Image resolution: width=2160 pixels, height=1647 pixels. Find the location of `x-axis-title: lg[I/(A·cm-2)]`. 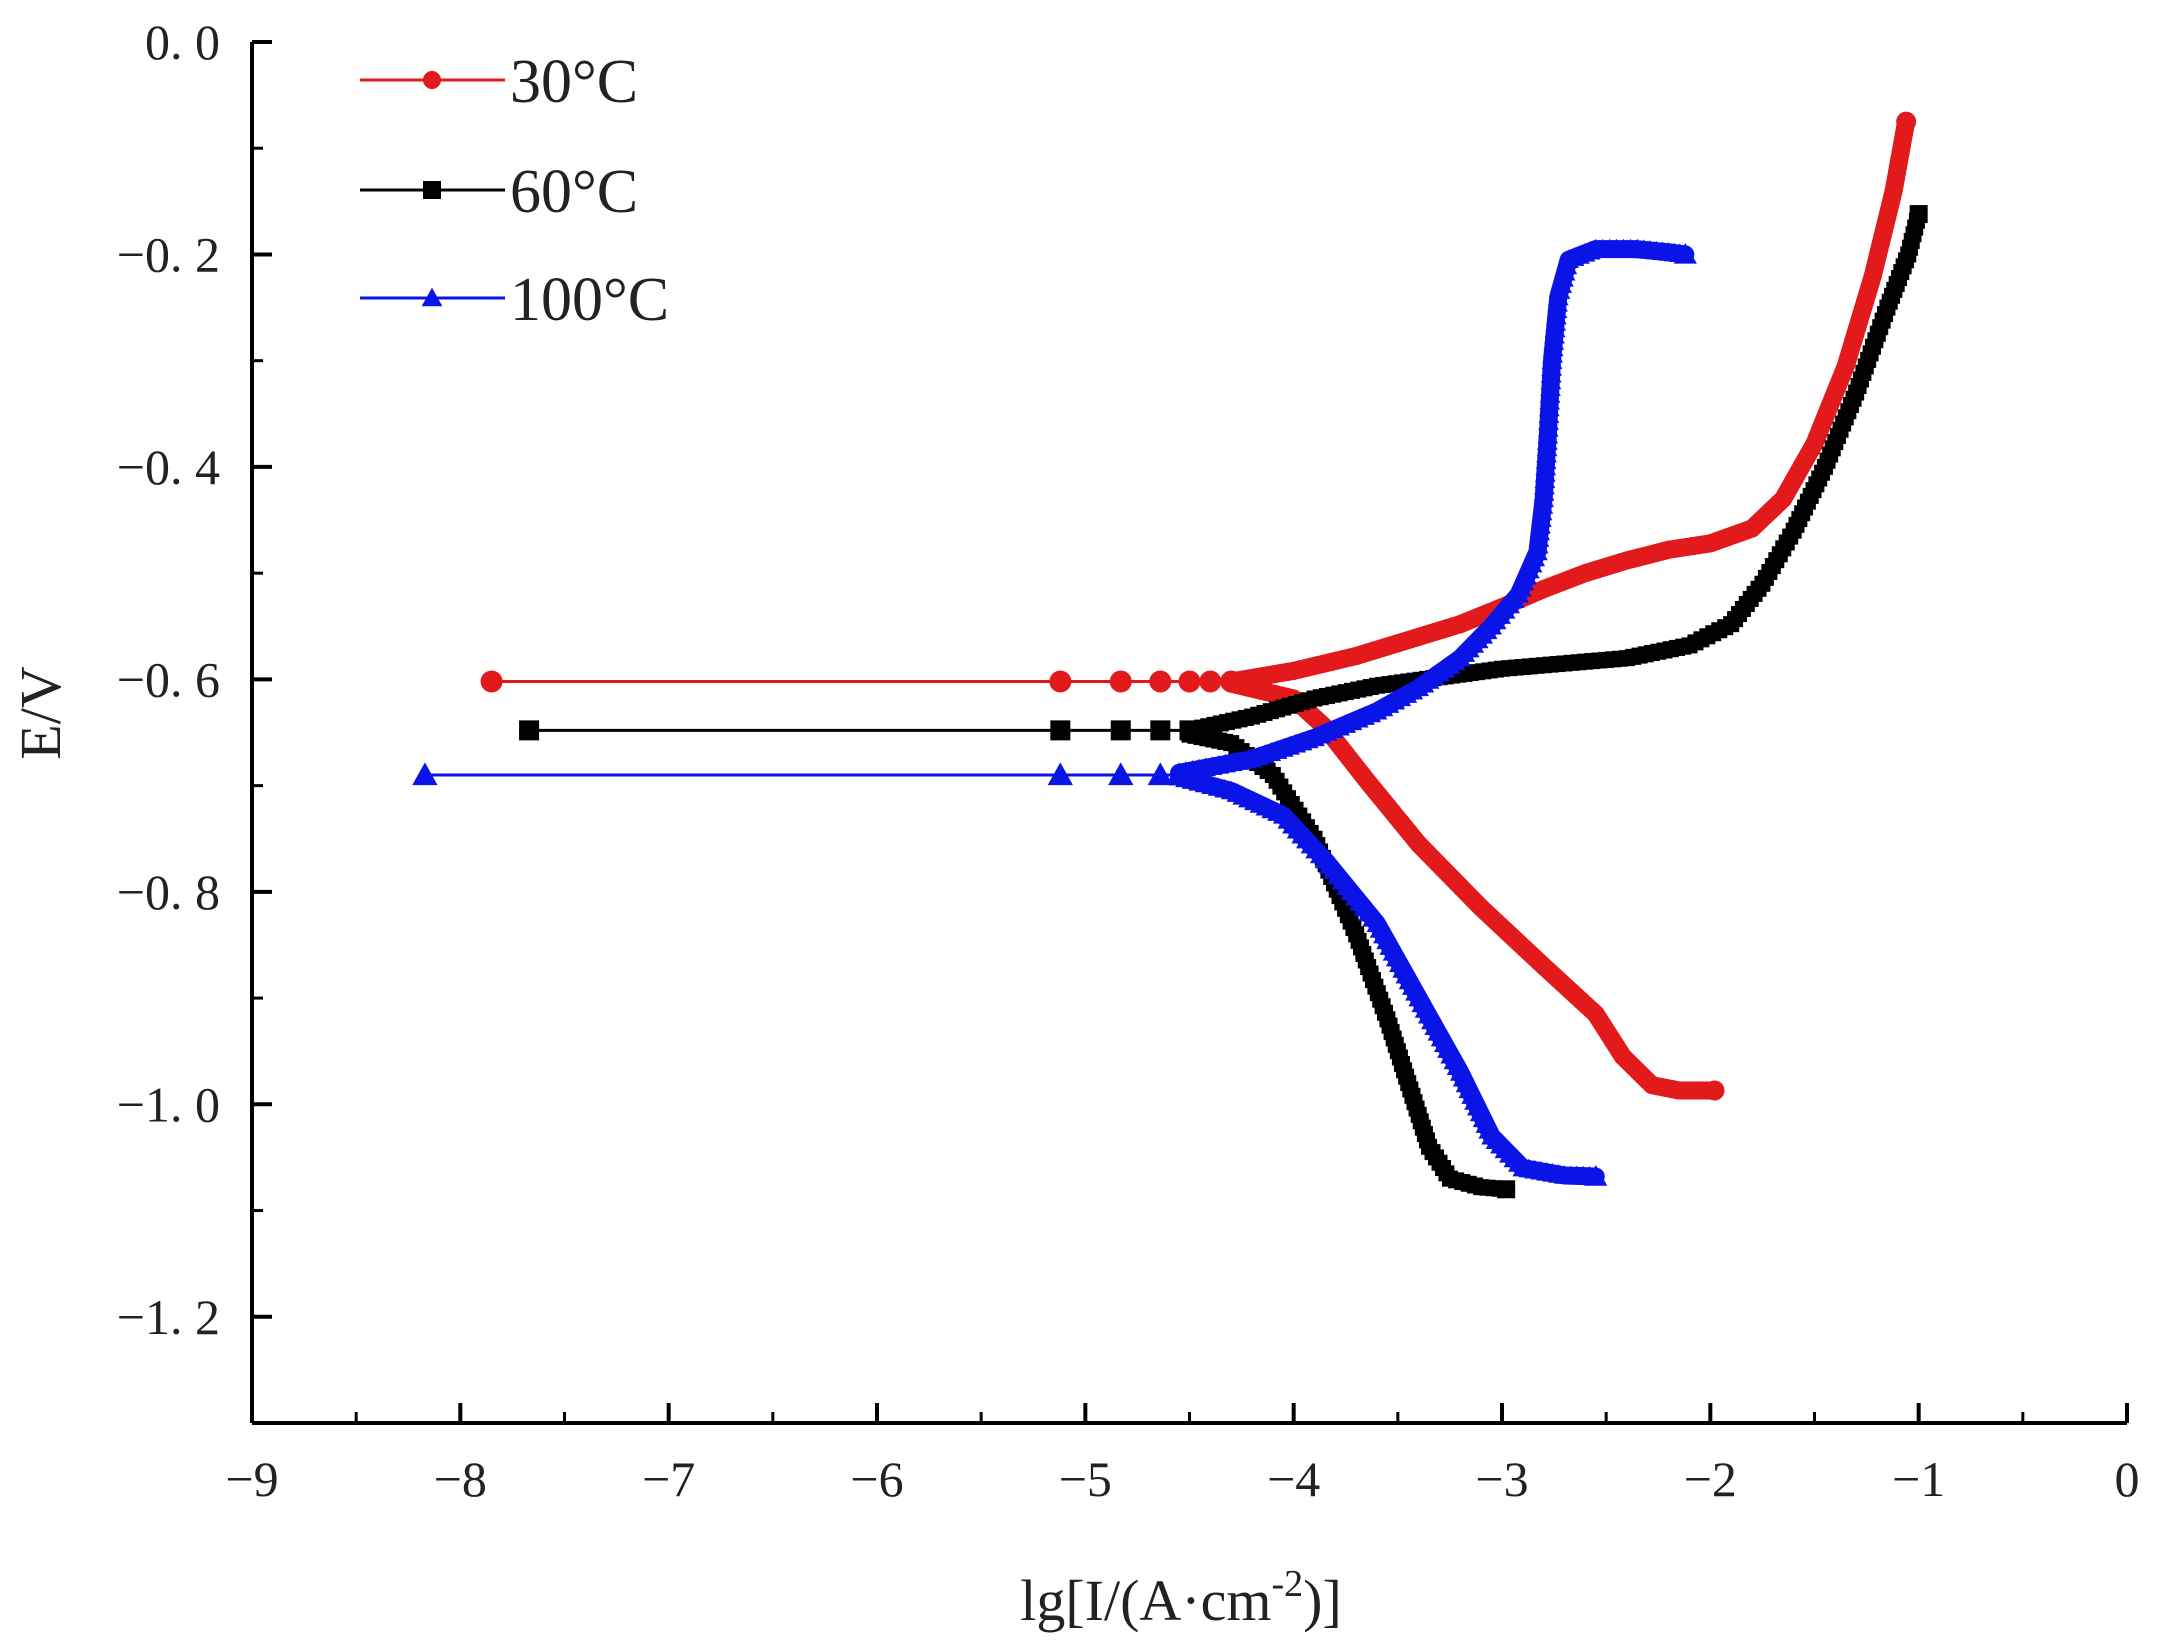

x-axis-title: lg[I/(A·cm-2)] is located at coordinates (1181, 1598).